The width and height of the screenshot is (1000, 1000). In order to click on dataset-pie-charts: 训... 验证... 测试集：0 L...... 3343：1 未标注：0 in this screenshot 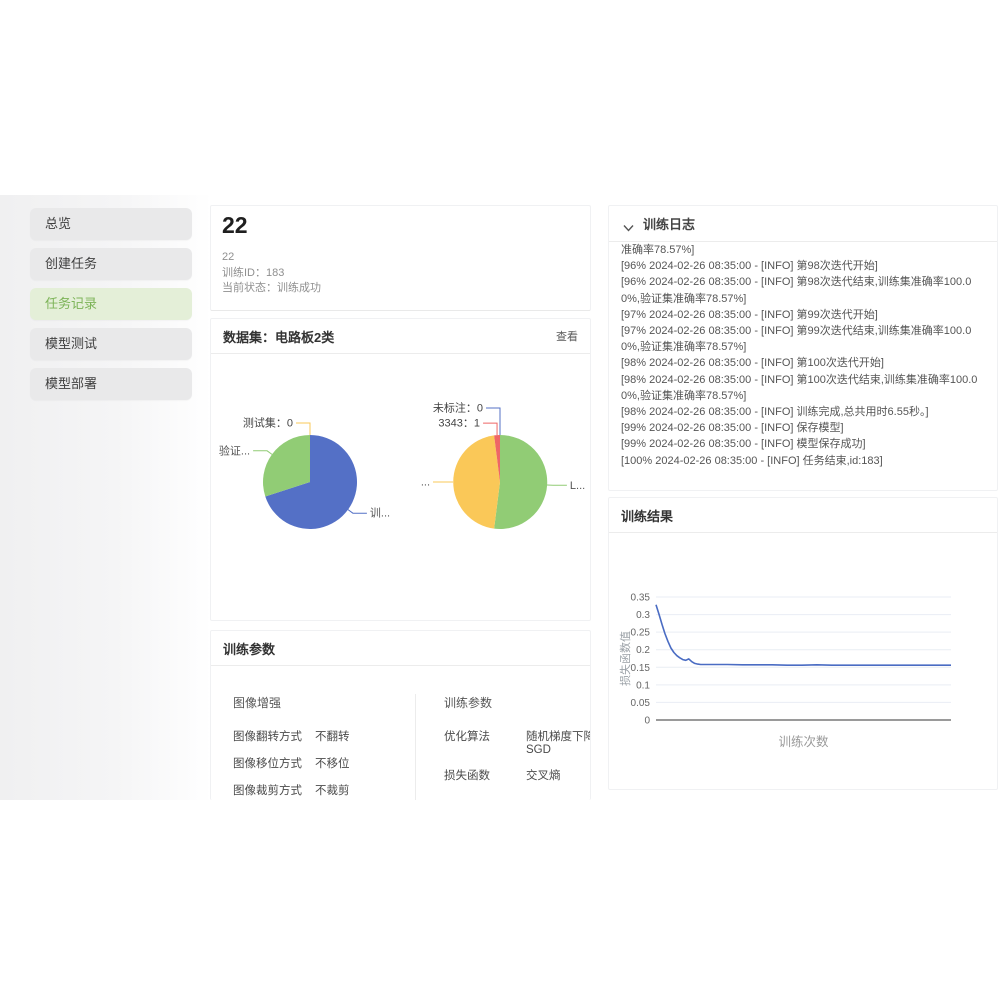, I will do `click(400, 475)`.